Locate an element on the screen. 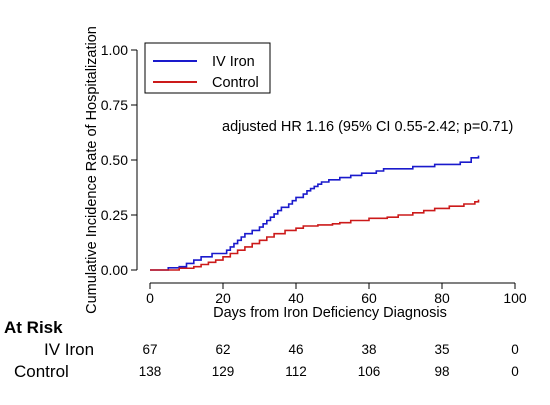 This screenshot has height=405, width=550. y-tick-label: 1.00 is located at coordinates (114, 50).